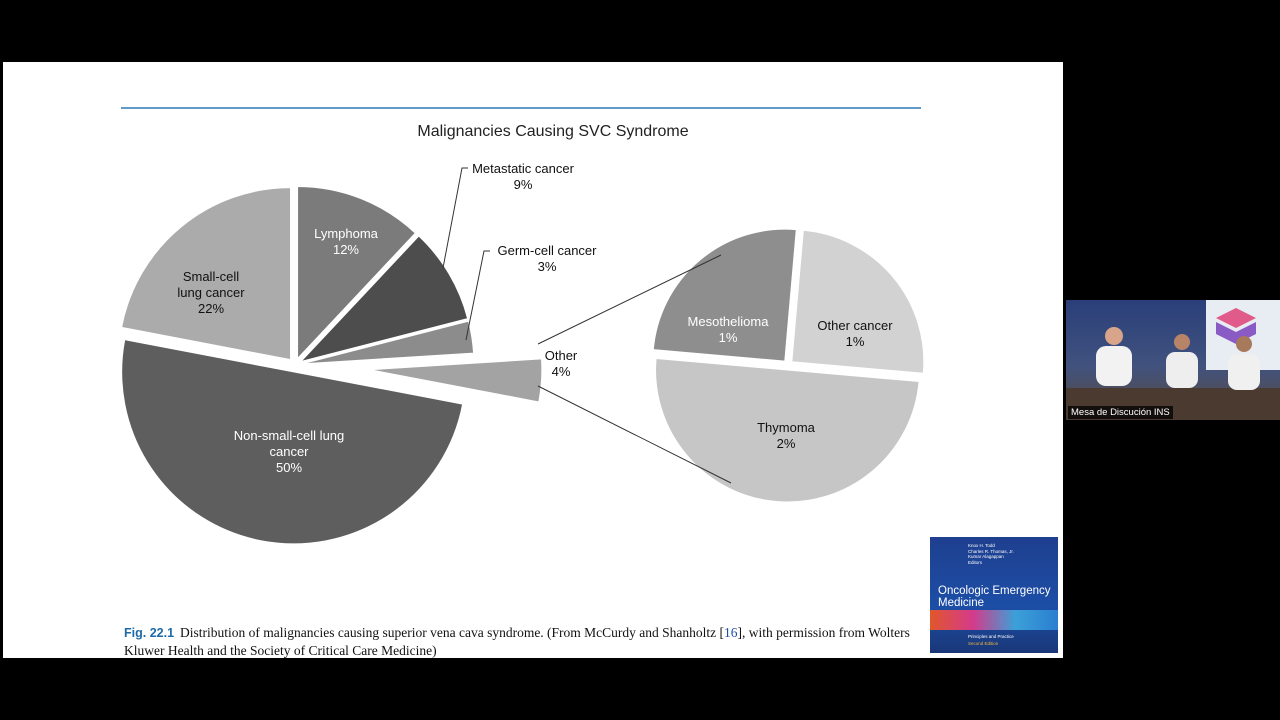  I want to click on category-label: Other, so click(561, 355).